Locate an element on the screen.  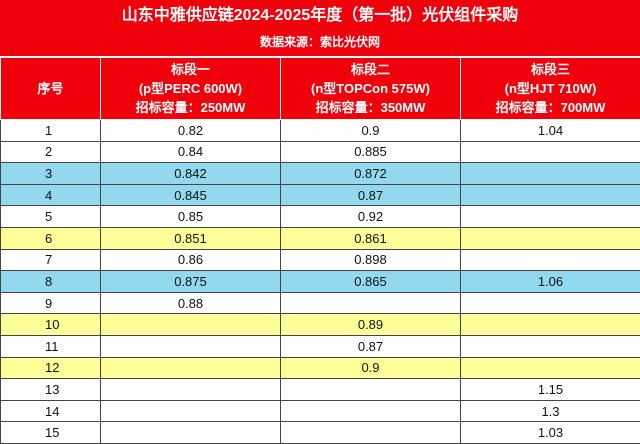
price-cell: 1.3 is located at coordinates (550, 411).